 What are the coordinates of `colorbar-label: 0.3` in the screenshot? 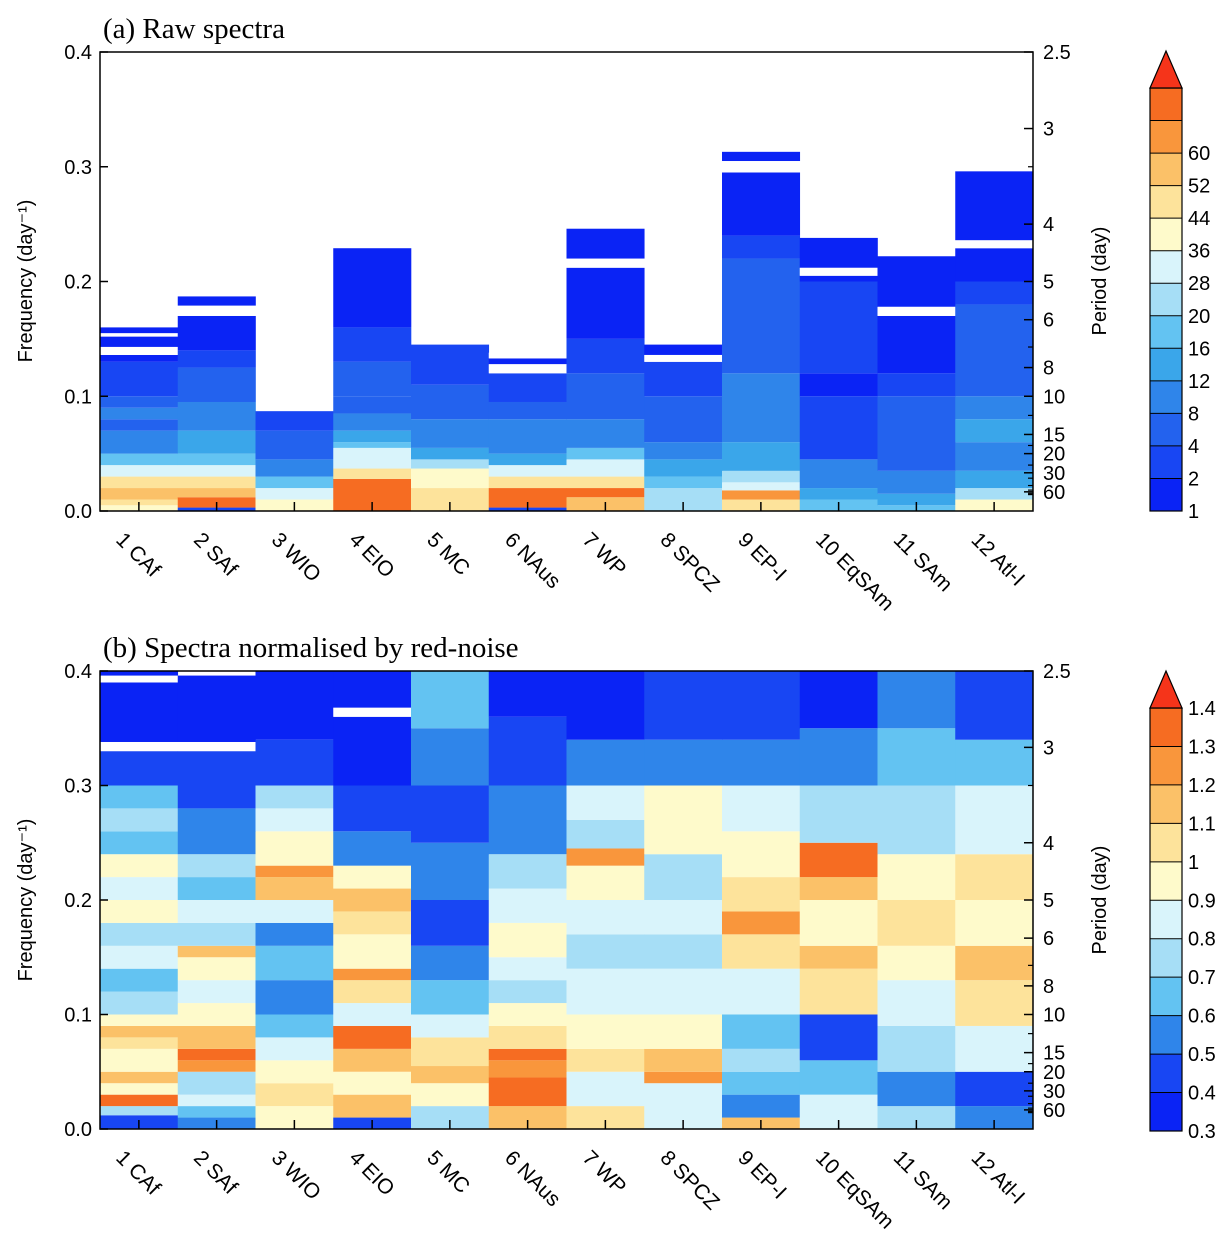 It's located at (1202, 1132).